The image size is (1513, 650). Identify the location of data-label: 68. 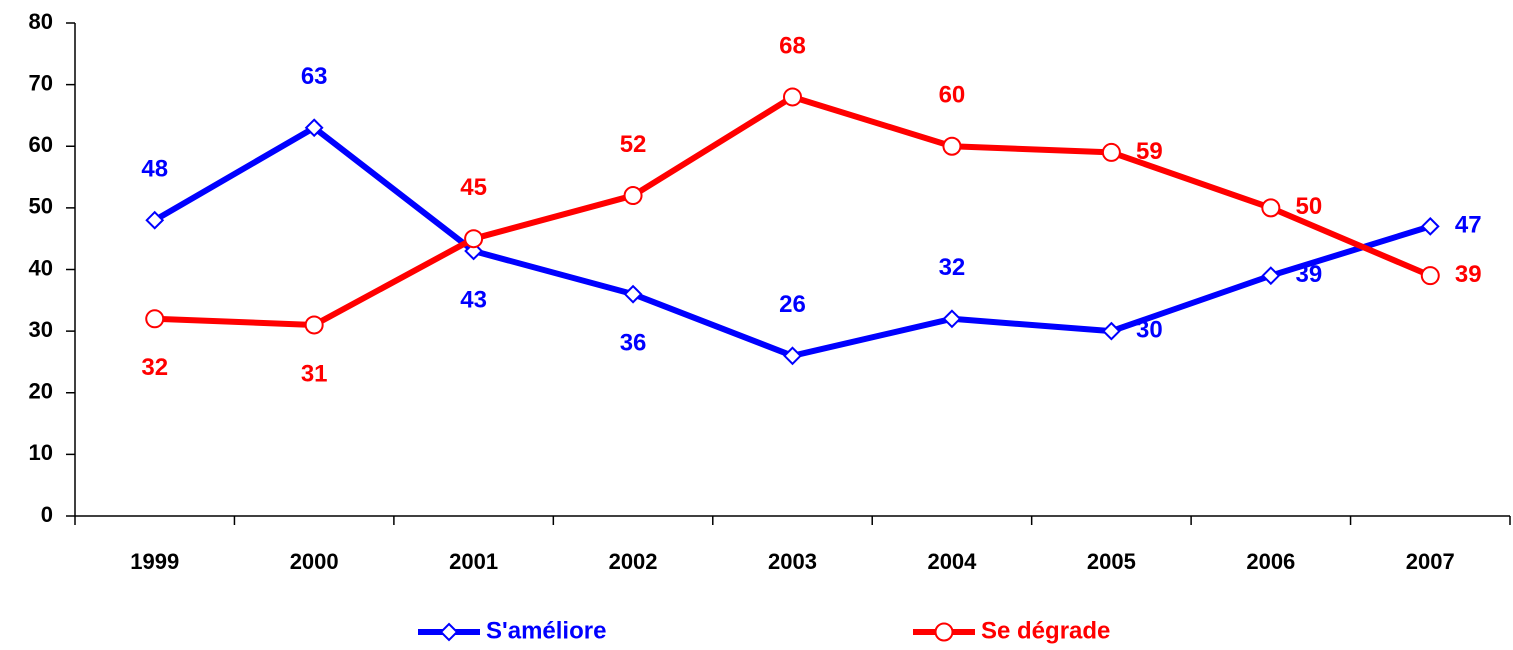
(792, 45).